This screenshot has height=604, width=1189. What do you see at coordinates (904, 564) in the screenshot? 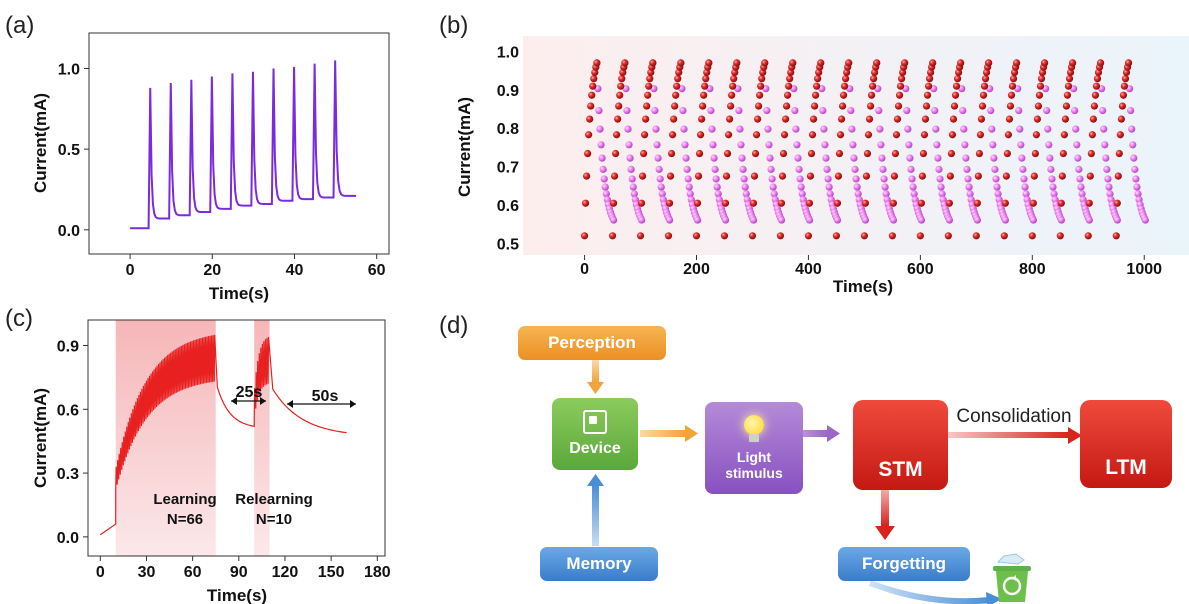
I see `forgetting-box: Forgetting` at bounding box center [904, 564].